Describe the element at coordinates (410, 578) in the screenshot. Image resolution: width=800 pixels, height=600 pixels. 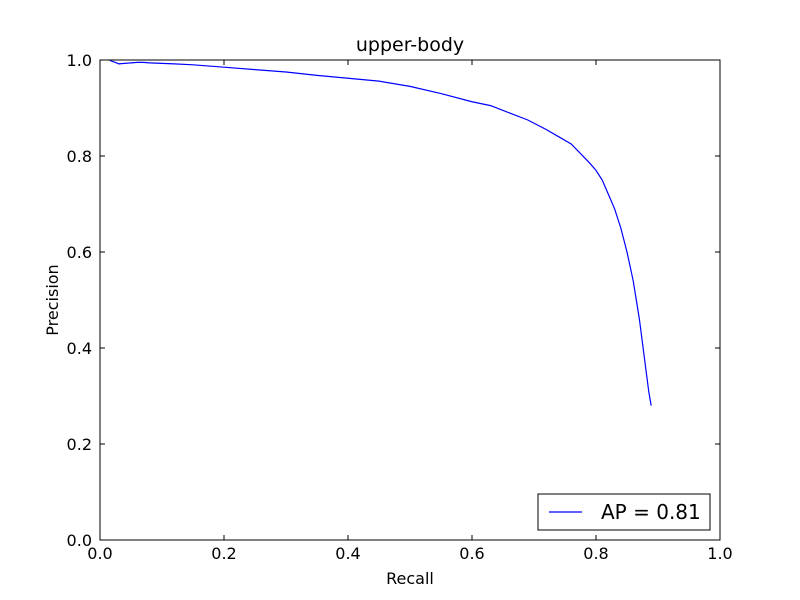
I see `x-axis-title: Recall` at that location.